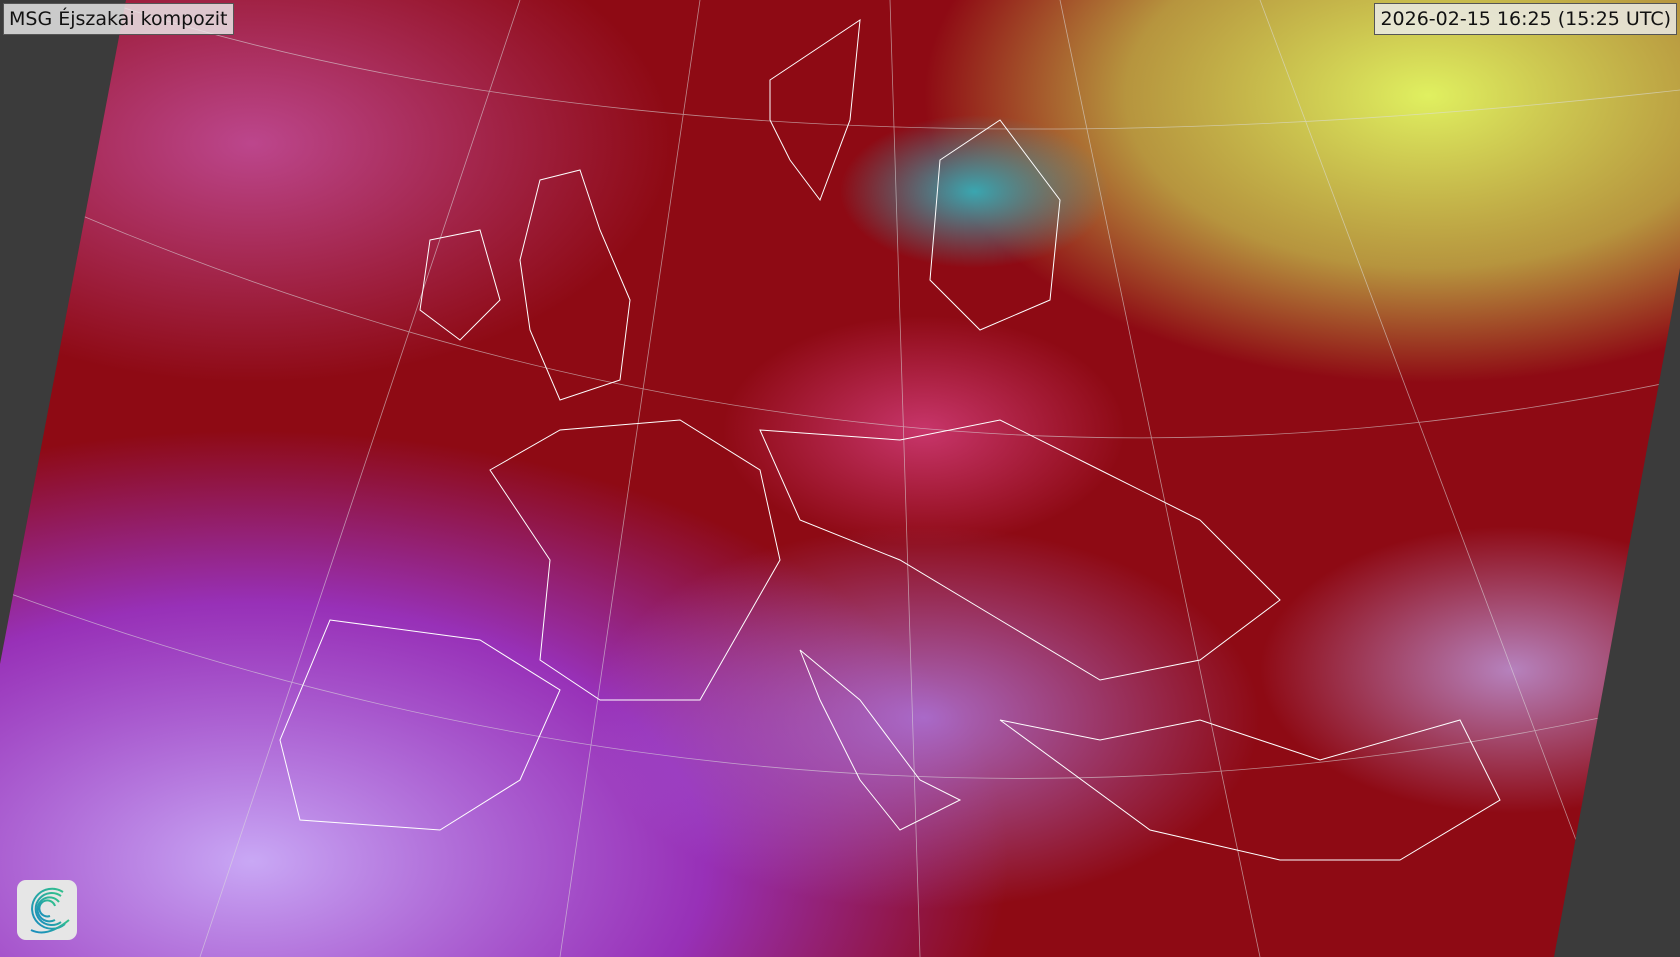 The height and width of the screenshot is (957, 1680). I want to click on product-title: MSG Éjszakai kompozit, so click(118, 19).